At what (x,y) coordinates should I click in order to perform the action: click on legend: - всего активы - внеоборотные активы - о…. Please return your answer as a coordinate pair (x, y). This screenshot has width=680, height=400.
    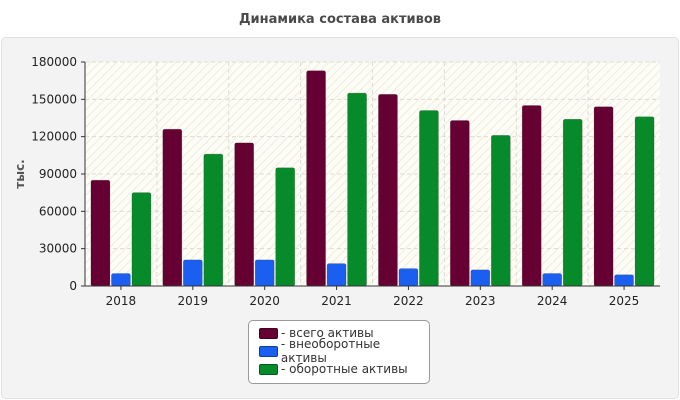
    Looking at the image, I should click on (339, 352).